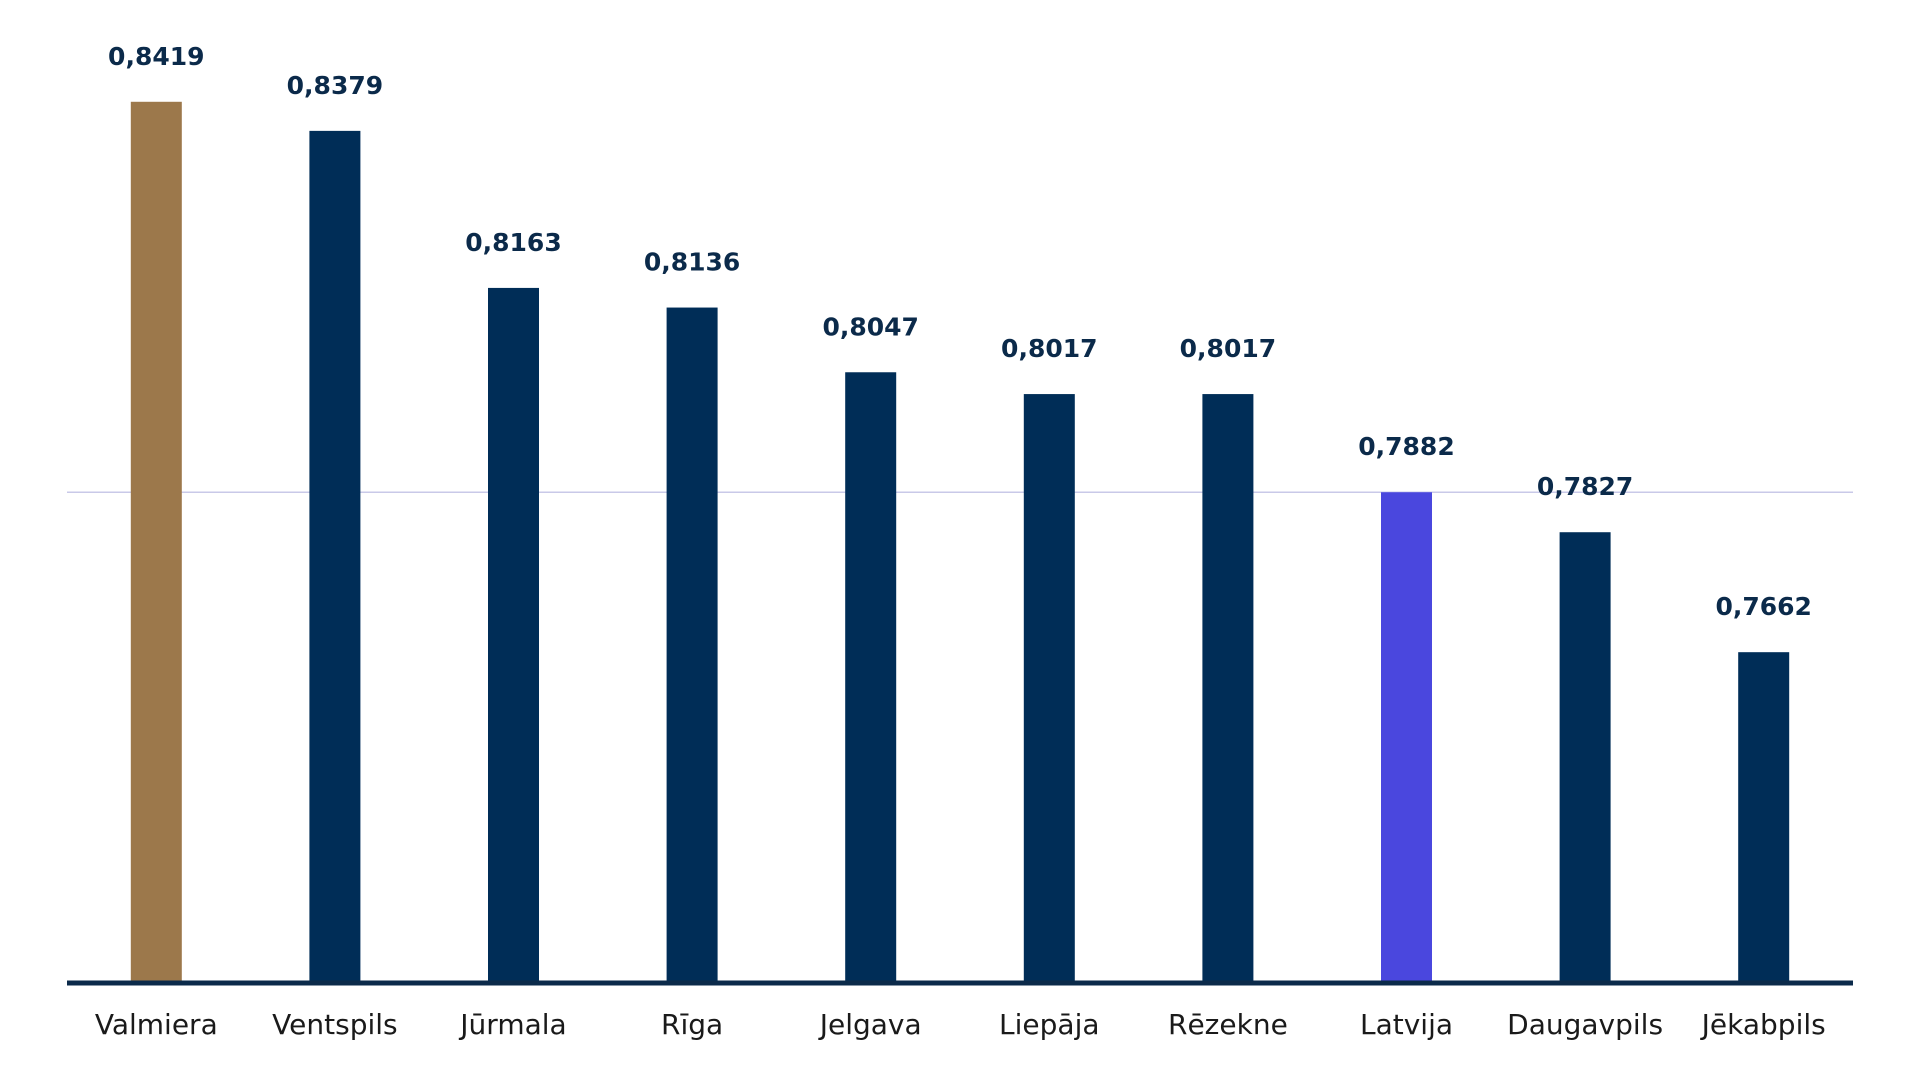  What do you see at coordinates (156, 56) in the screenshot?
I see `value-label: 0,8419` at bounding box center [156, 56].